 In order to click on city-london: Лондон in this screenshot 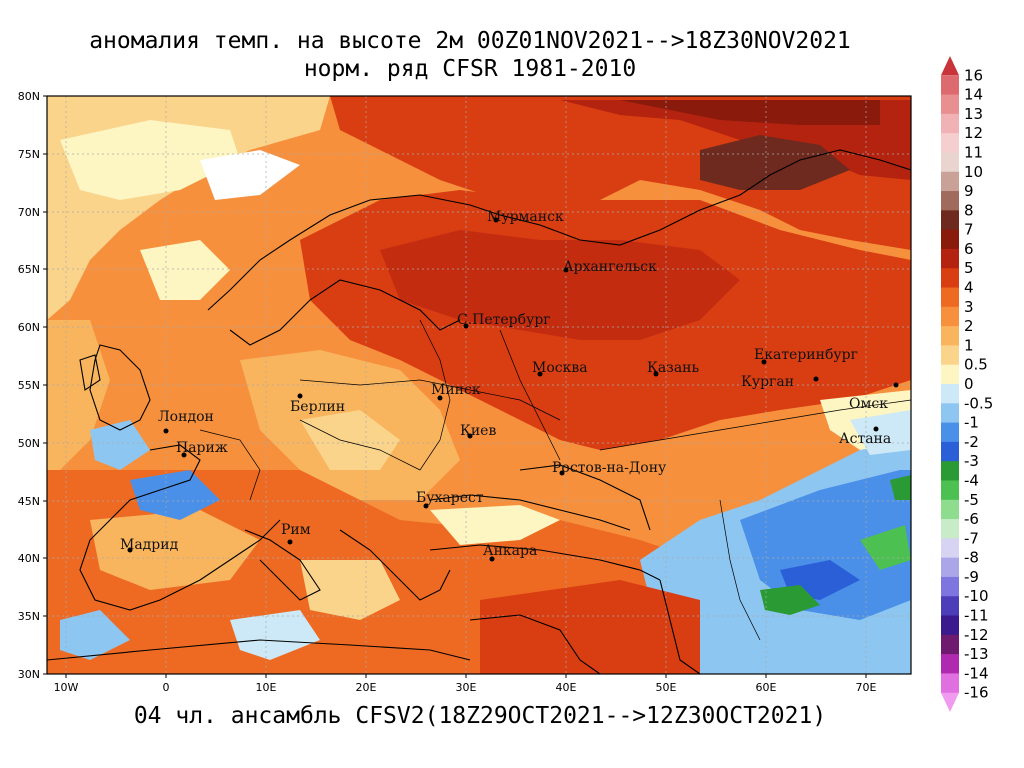, I will do `click(186, 421)`.